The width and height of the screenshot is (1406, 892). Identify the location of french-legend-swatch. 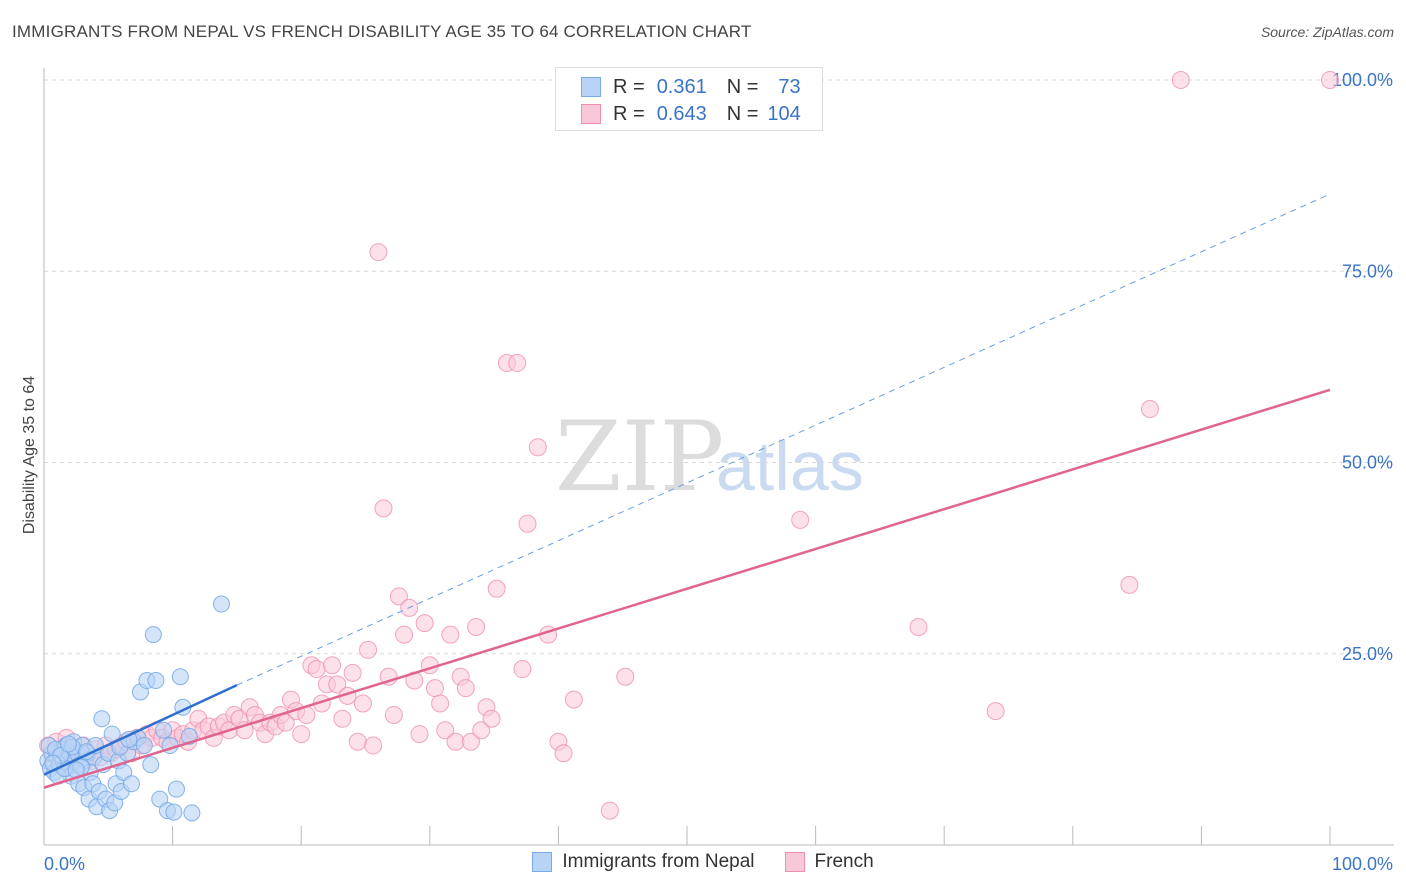
(794, 862).